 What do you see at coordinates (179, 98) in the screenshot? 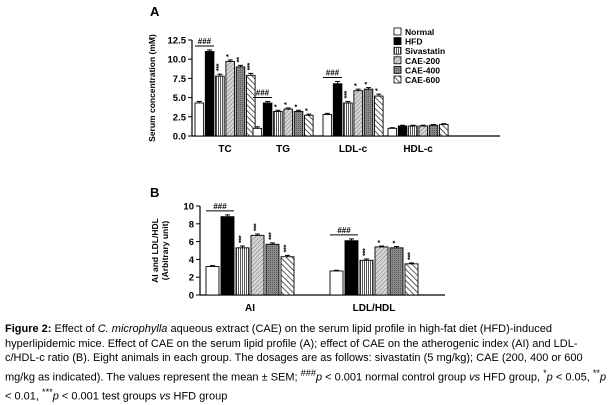
I see `y-tick-label: 5.0` at bounding box center [179, 98].